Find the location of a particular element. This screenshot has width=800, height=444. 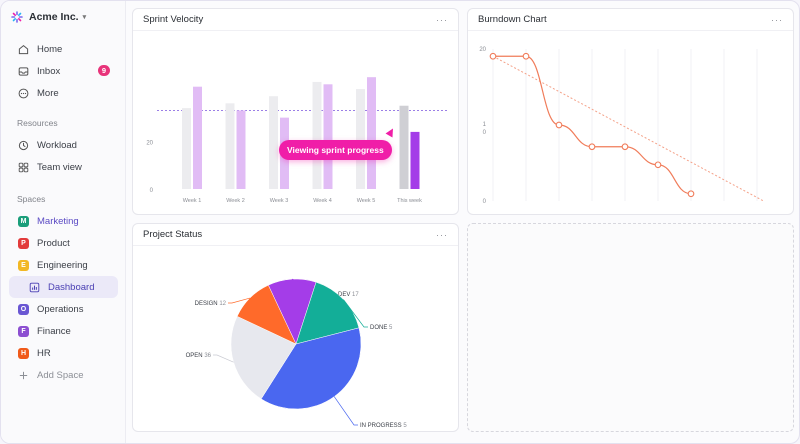

pie-label-value: 5 is located at coordinates (391, 328).